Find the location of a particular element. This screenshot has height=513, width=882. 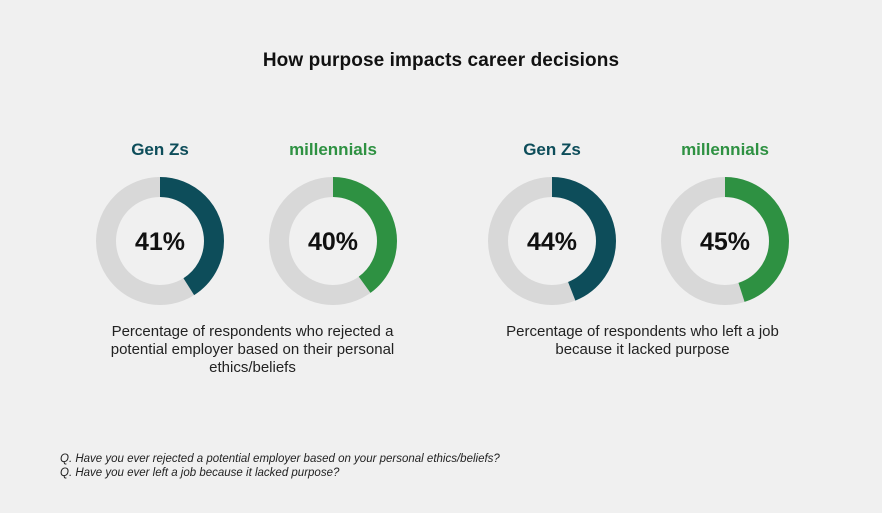

caption-rejected-line1: Percentage of respondents who rejected a is located at coordinates (252, 331).